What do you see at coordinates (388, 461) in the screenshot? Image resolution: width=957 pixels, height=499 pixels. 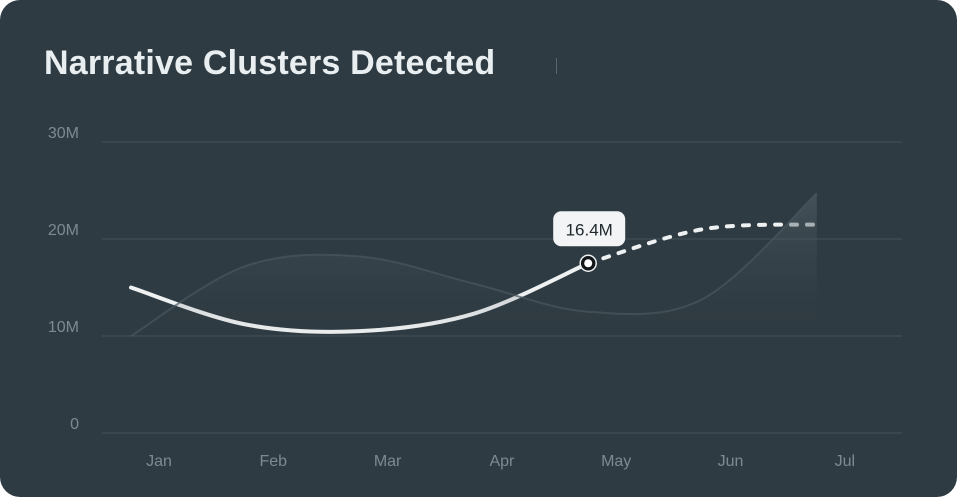 I see `x-tick-label: Mar` at bounding box center [388, 461].